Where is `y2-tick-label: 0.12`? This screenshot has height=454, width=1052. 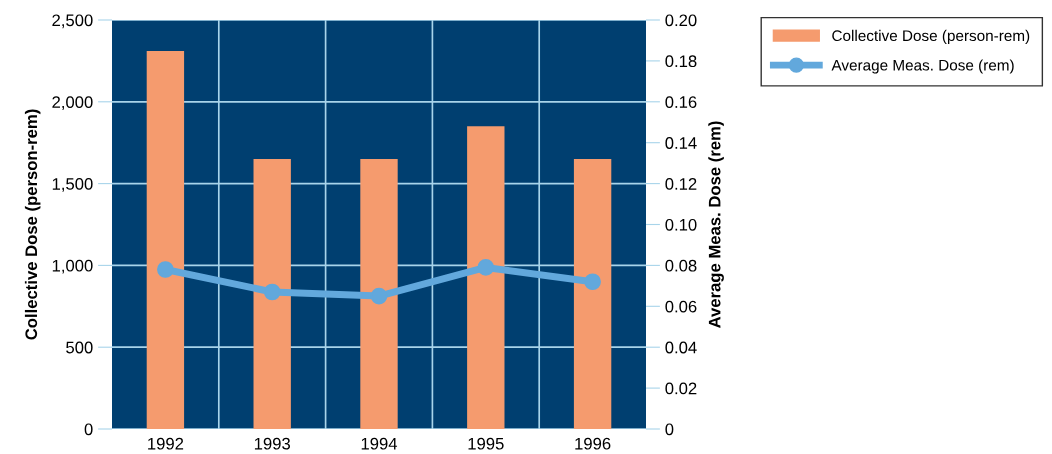 y2-tick-label: 0.12 is located at coordinates (681, 184).